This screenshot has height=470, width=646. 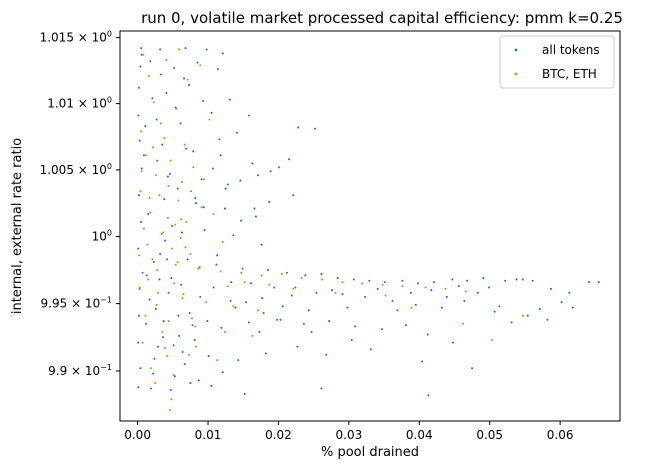 I want to click on y-tick-label: 9.95 × 10⁻¹, so click(x=76, y=303).